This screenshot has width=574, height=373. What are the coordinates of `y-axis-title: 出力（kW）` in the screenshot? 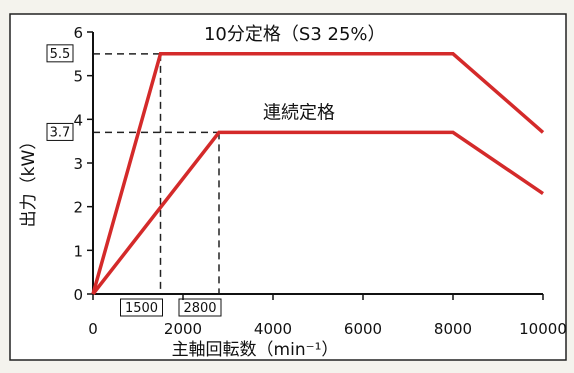 It's located at (29, 180).